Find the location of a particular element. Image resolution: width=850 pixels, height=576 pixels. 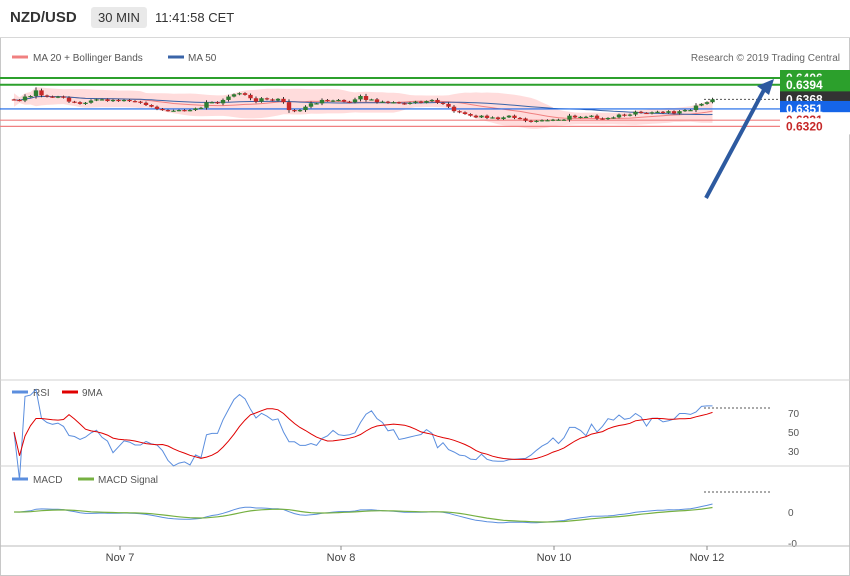

level-label-bg is located at coordinates (815, 84).